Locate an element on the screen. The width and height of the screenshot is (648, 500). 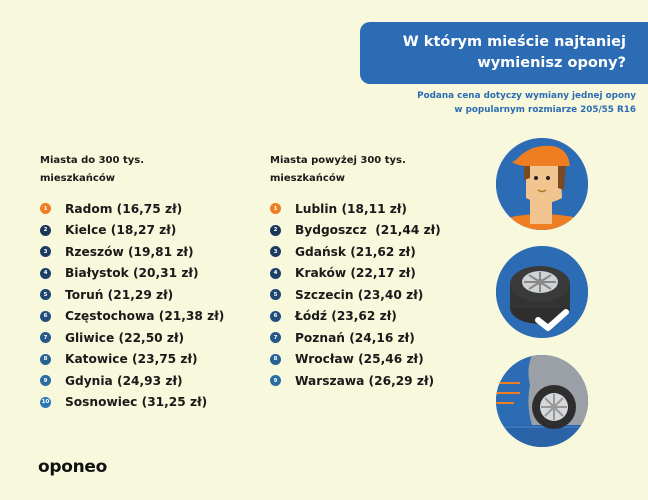
list-item: 4 Kraków (22,17 zł) is located at coordinates (355, 274).